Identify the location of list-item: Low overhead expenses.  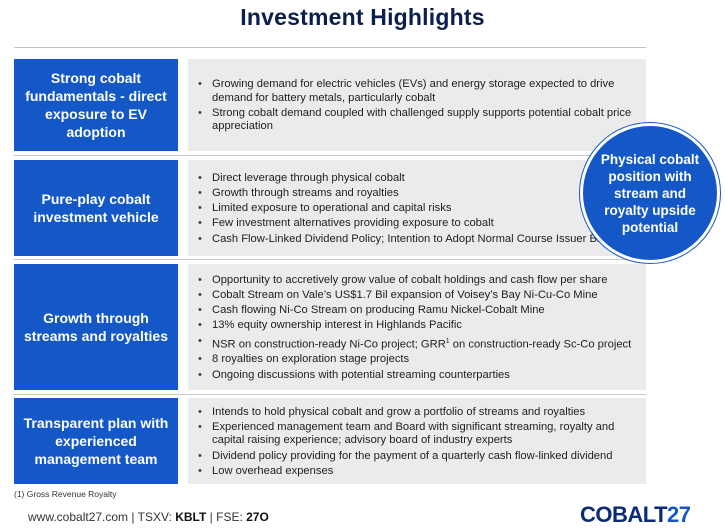
(417, 472).